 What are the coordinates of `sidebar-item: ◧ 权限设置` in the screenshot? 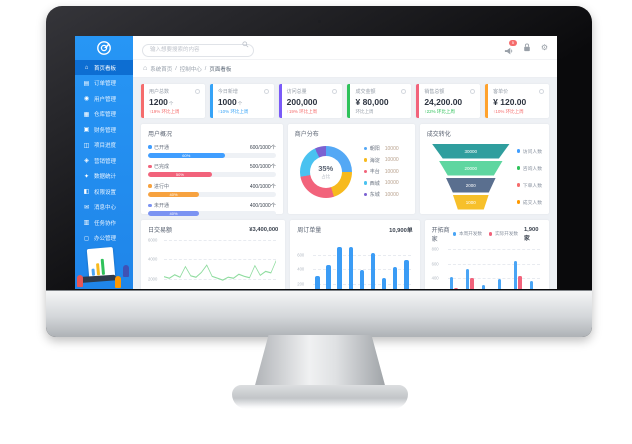 It's located at (104, 192).